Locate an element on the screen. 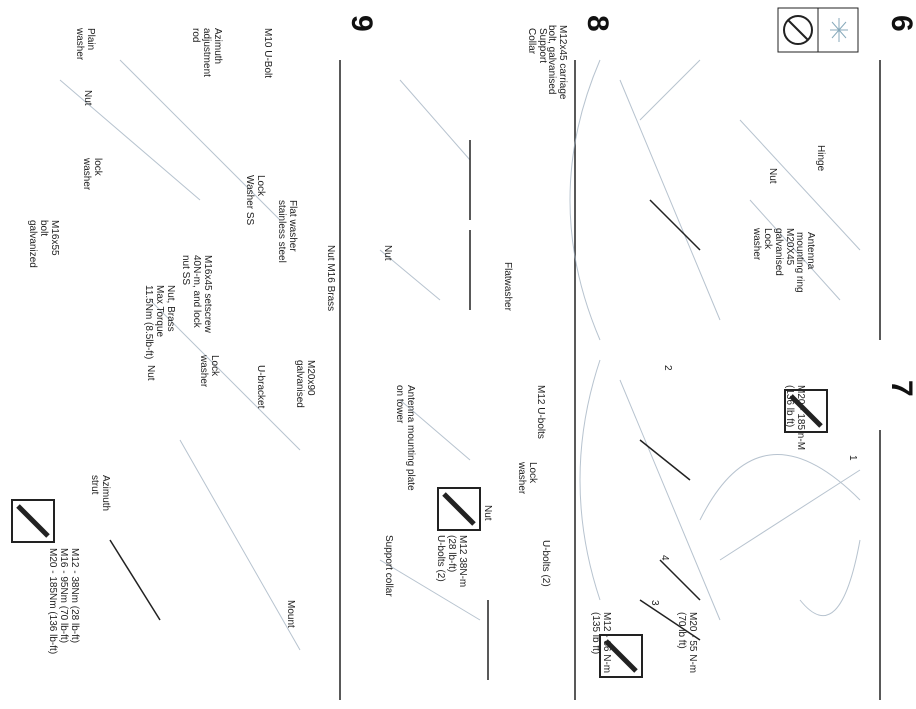 This screenshot has width=916, height=709. part-label: Azimuthstrut is located at coordinates (100, 493).